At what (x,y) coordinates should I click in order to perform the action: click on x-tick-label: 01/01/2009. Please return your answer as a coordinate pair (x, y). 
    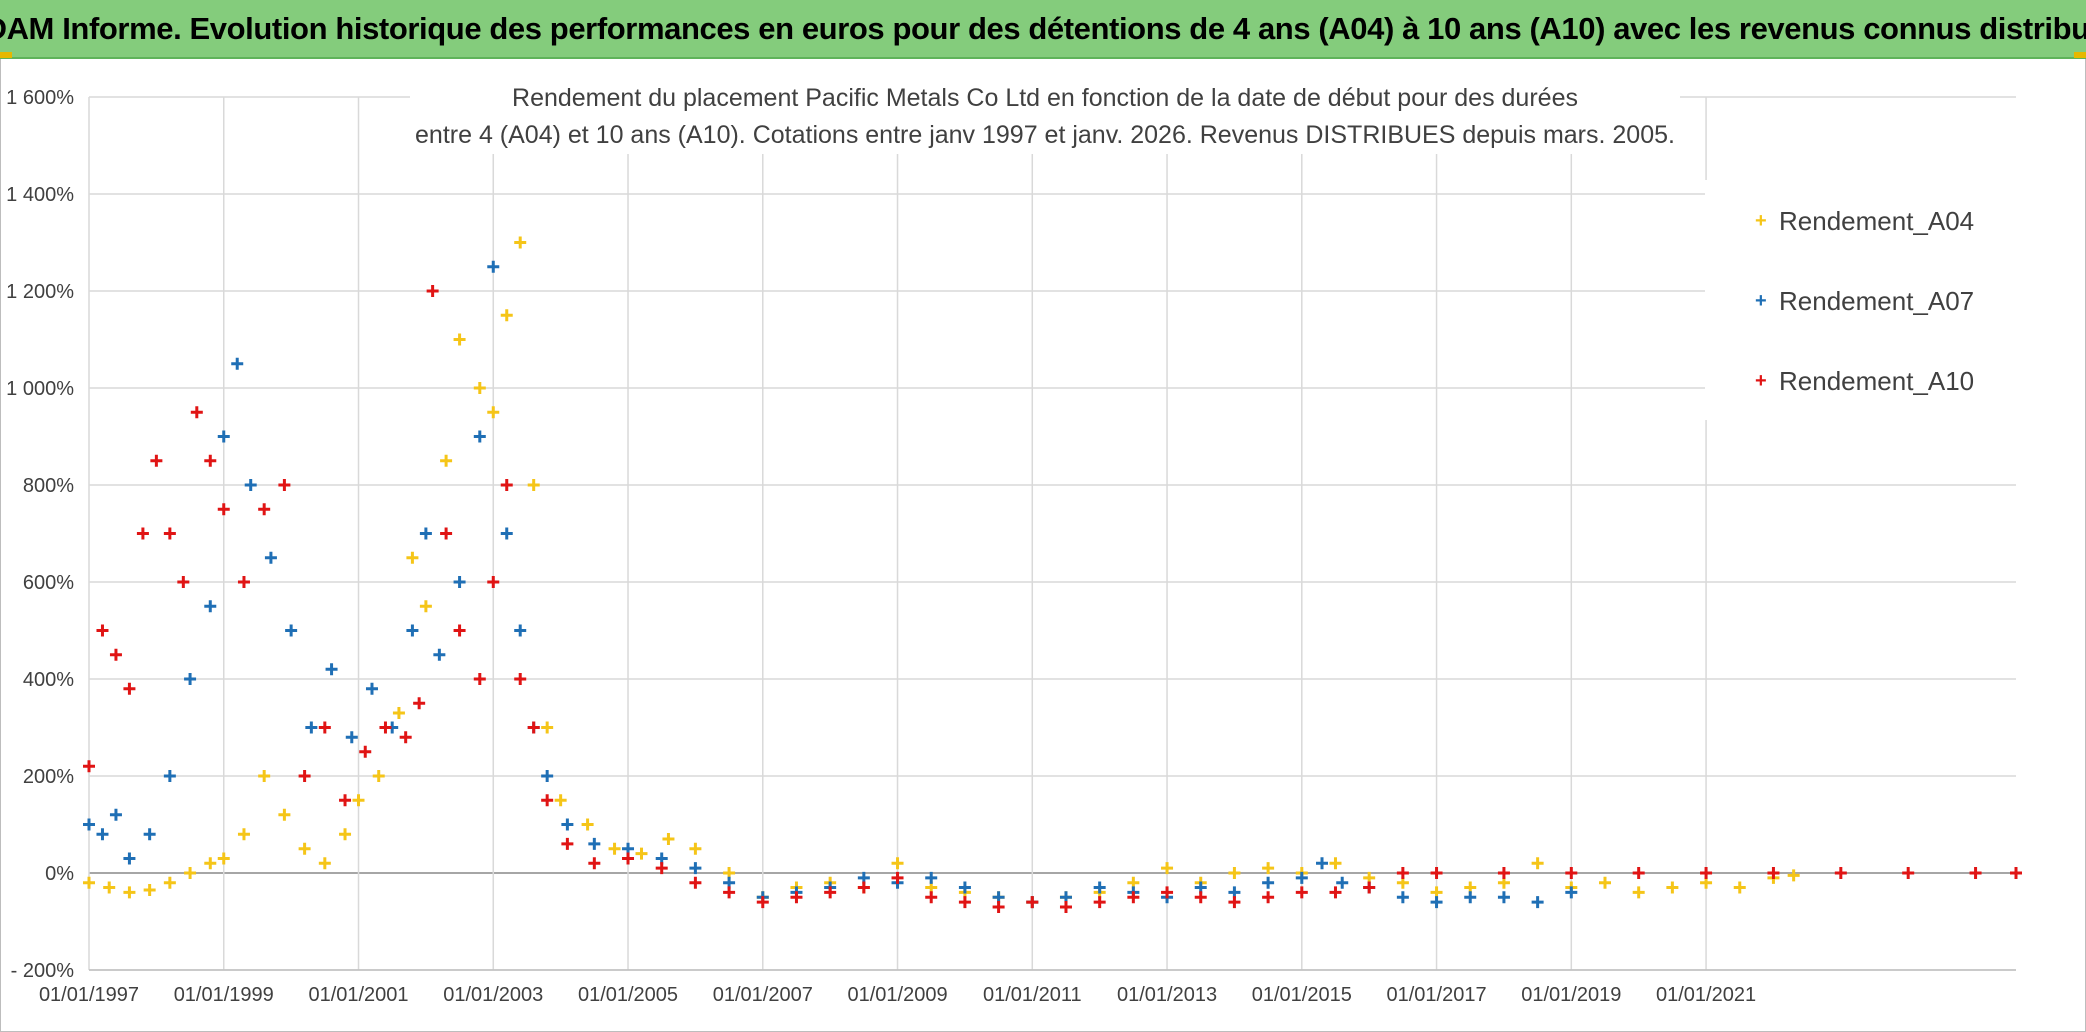
    Looking at the image, I should click on (897, 995).